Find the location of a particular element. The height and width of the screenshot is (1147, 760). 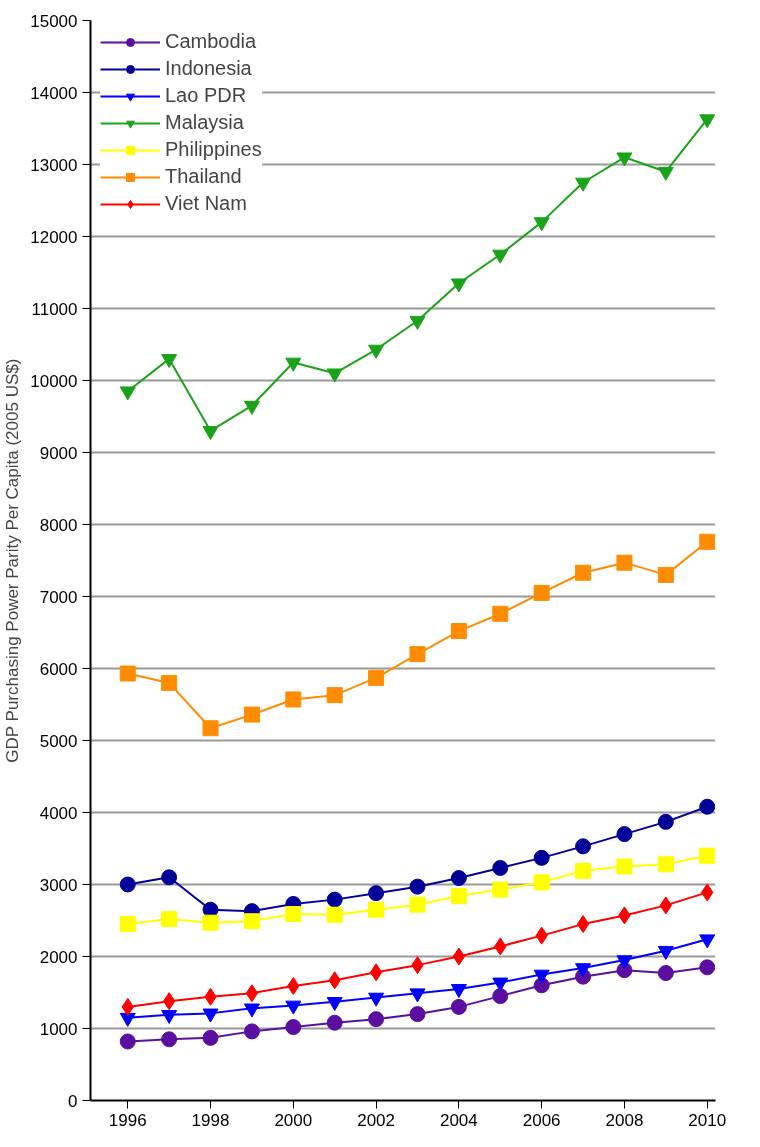

legend-label: Philippines is located at coordinates (213, 149).